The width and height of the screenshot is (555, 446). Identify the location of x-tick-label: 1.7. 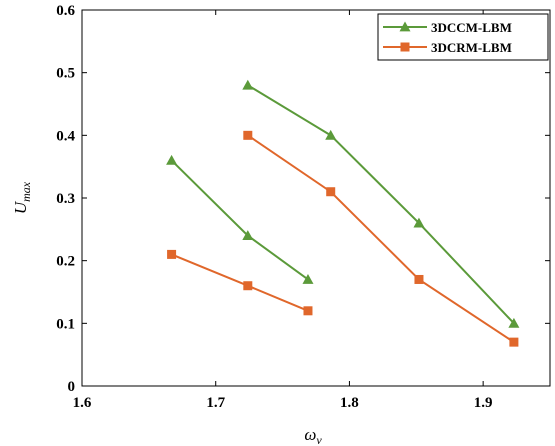
(215, 403).